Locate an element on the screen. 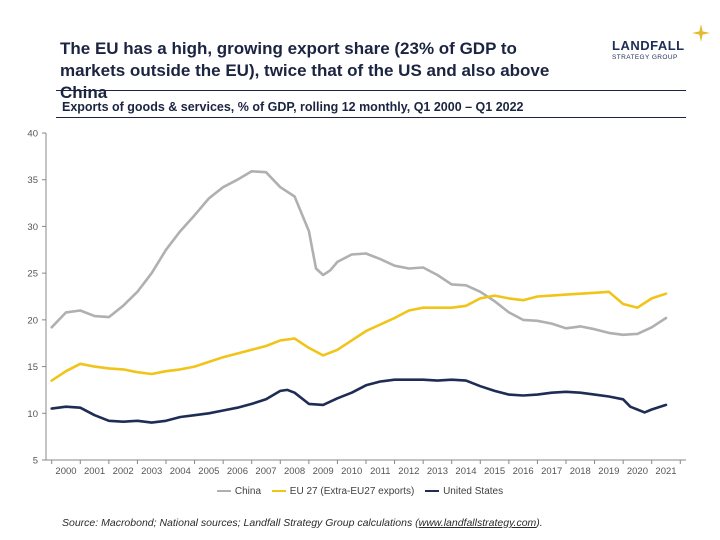 The image size is (720, 540). y-tick-label: 20 is located at coordinates (32, 320).